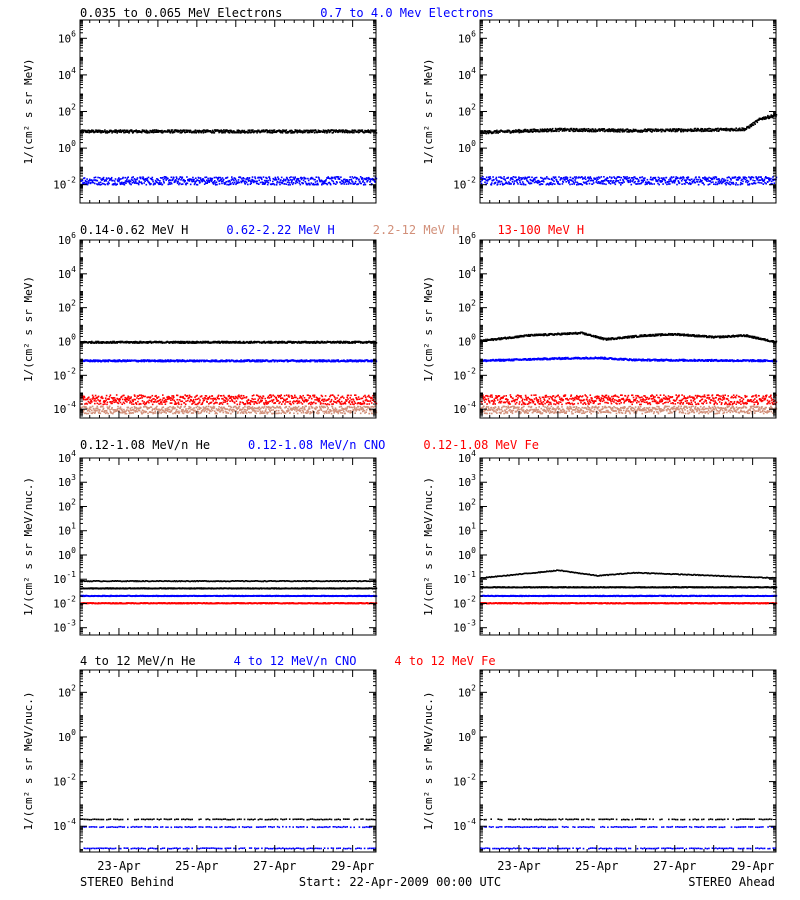  Describe the element at coordinates (67, 147) in the screenshot. I see `y-tick-label: 10⁰` at that location.